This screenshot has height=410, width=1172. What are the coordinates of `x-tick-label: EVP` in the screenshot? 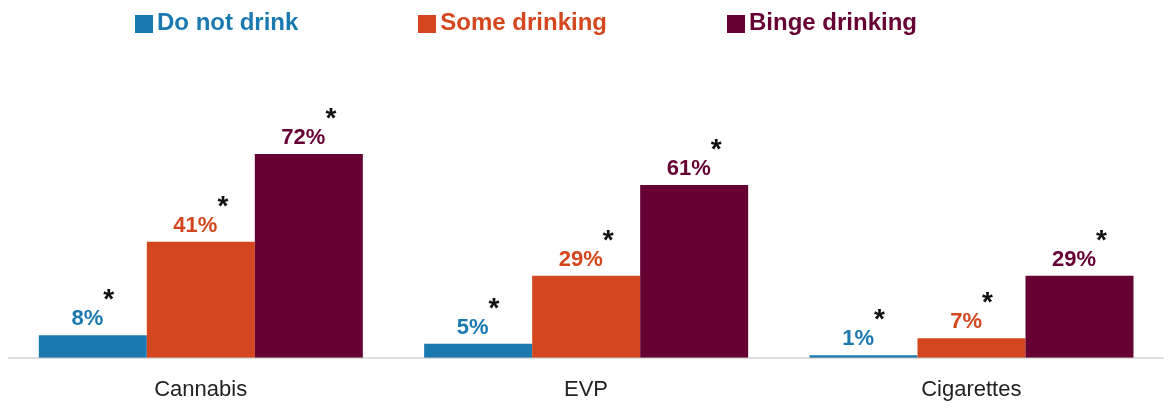 It's located at (586, 388).